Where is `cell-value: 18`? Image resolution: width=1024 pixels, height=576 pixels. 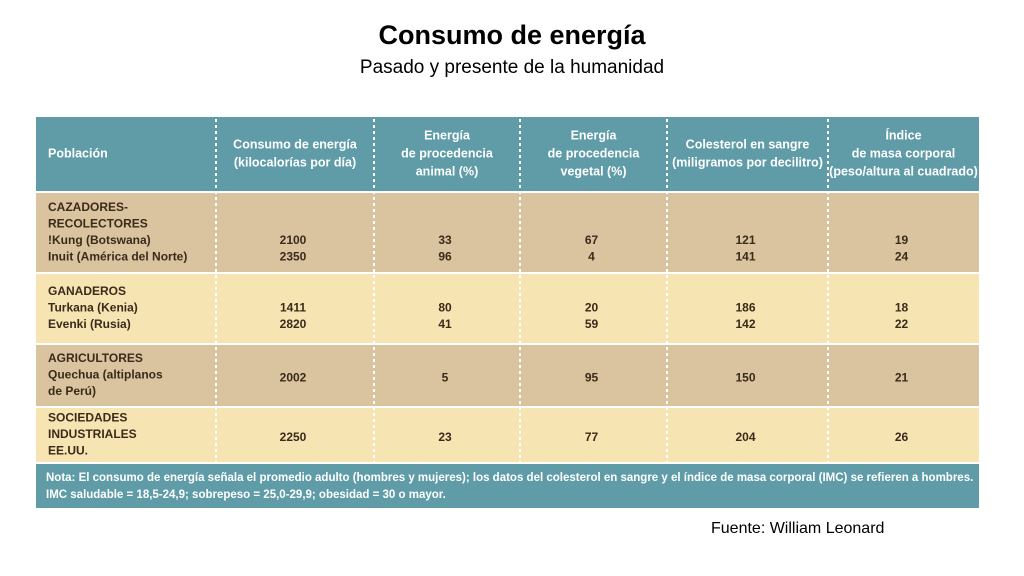 cell-value: 18 is located at coordinates (902, 308).